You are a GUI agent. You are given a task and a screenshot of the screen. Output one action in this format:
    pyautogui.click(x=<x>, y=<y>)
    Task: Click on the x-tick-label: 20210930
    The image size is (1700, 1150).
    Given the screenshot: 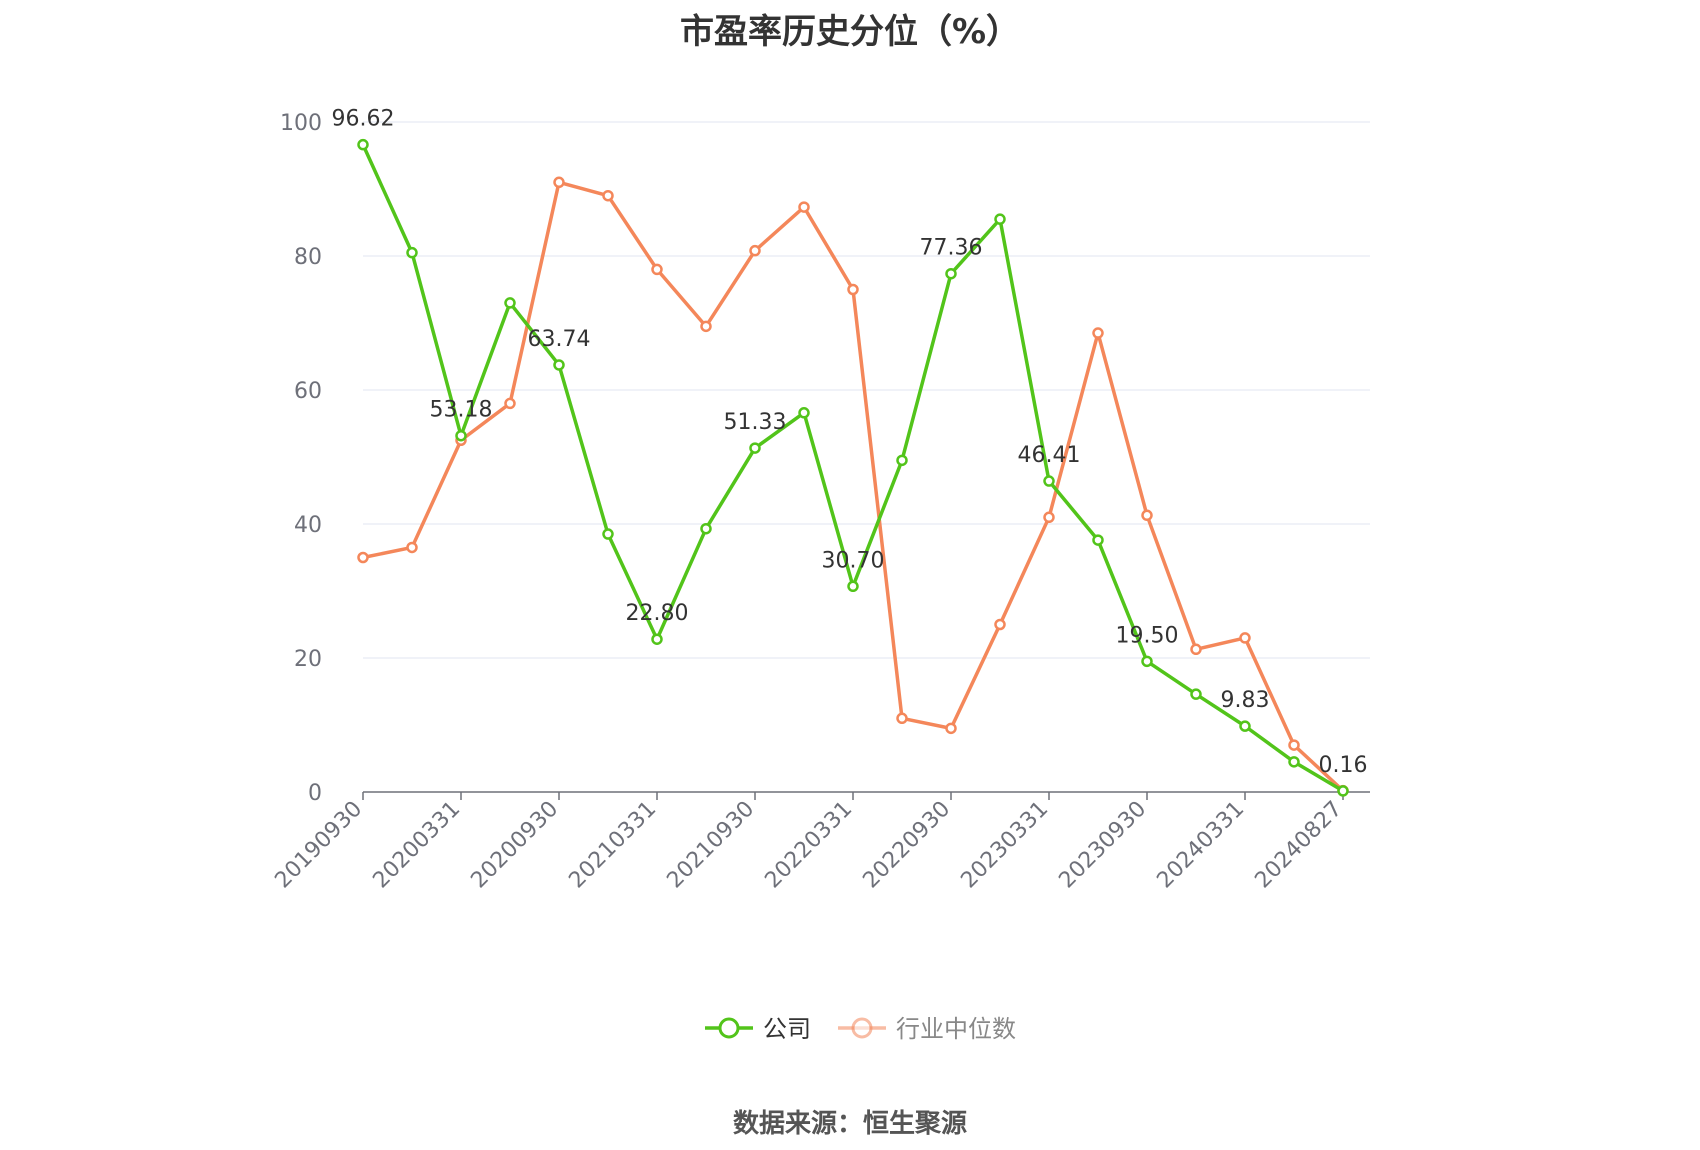 What is the action you would take?
    pyautogui.click(x=710, y=845)
    